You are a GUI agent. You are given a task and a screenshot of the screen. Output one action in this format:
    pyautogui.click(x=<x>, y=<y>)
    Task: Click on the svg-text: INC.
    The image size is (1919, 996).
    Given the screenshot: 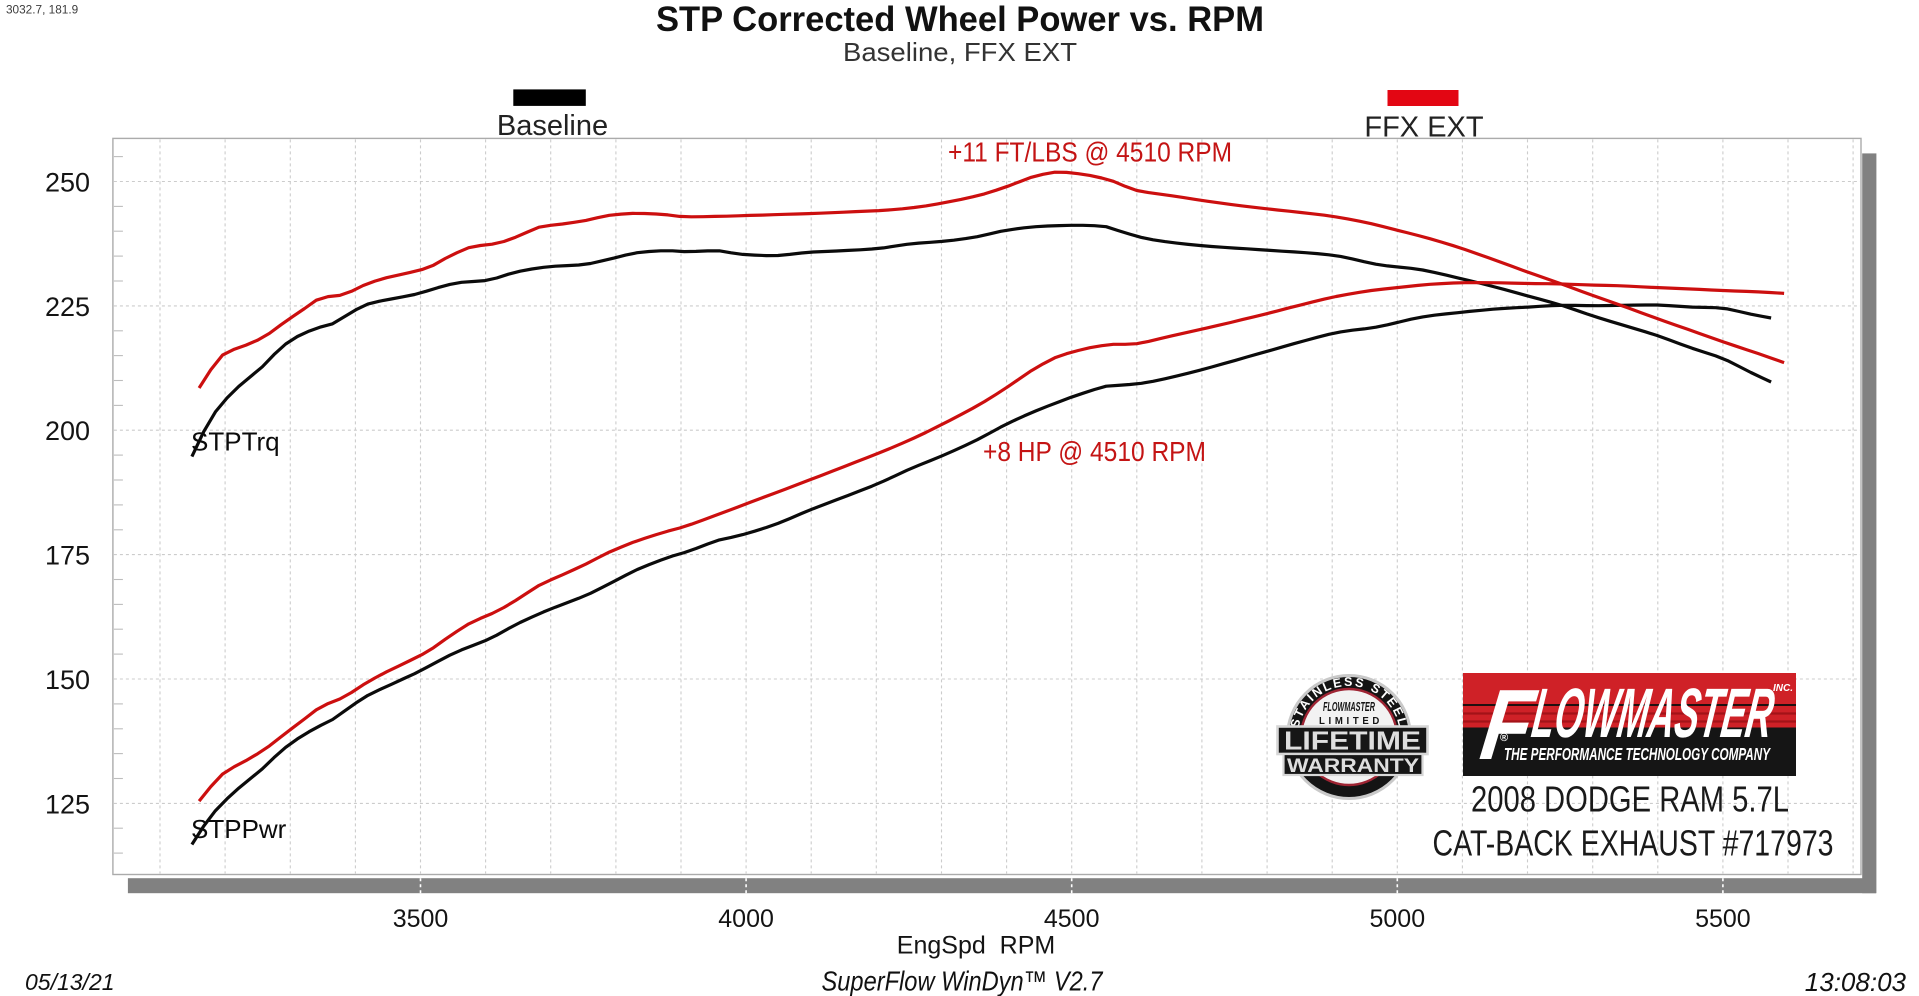 What is the action you would take?
    pyautogui.click(x=1783, y=688)
    